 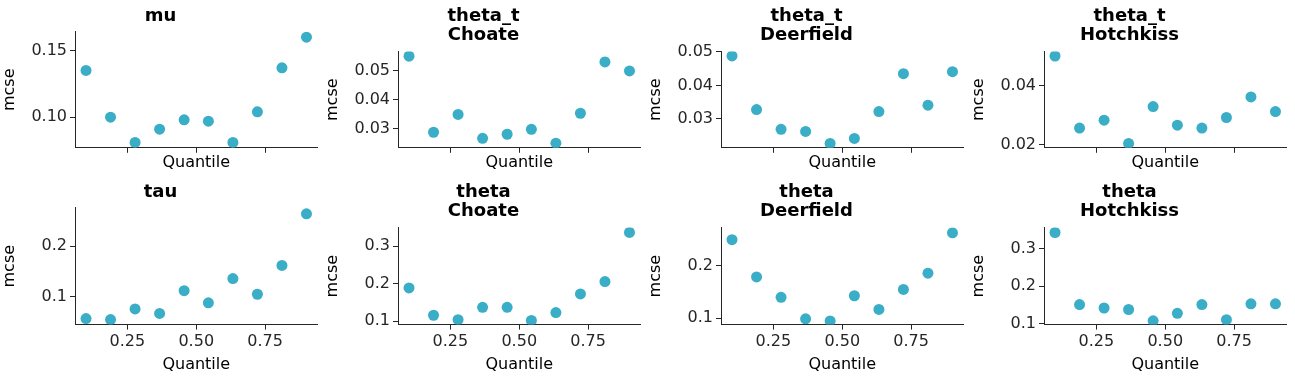 What do you see at coordinates (806, 24) in the screenshot?
I see `chart-title: theta_t Deerfield` at bounding box center [806, 24].